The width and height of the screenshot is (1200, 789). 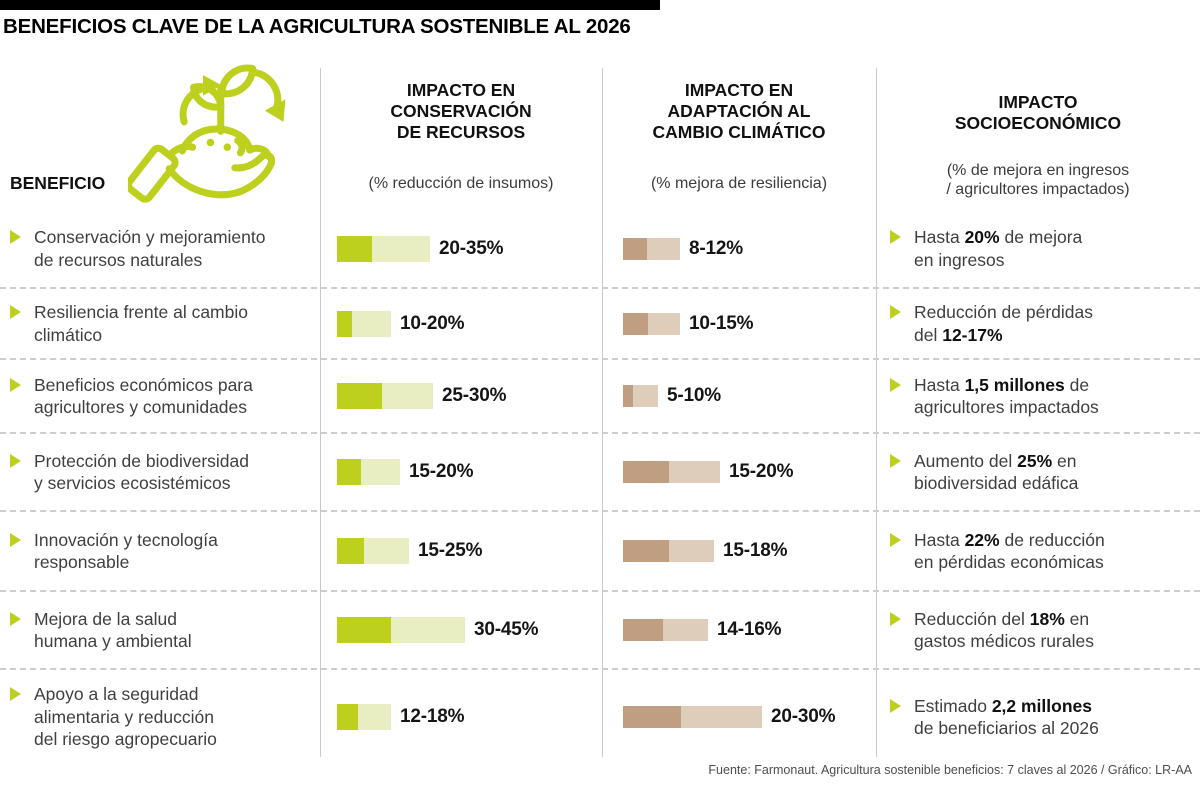 What do you see at coordinates (450, 550) in the screenshot?
I see `conservation-range-label: 15-25%` at bounding box center [450, 550].